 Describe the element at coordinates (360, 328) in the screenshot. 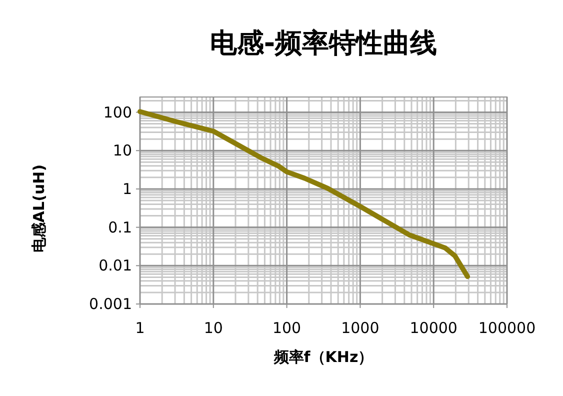

I see `x-tick-label: 1000` at that location.